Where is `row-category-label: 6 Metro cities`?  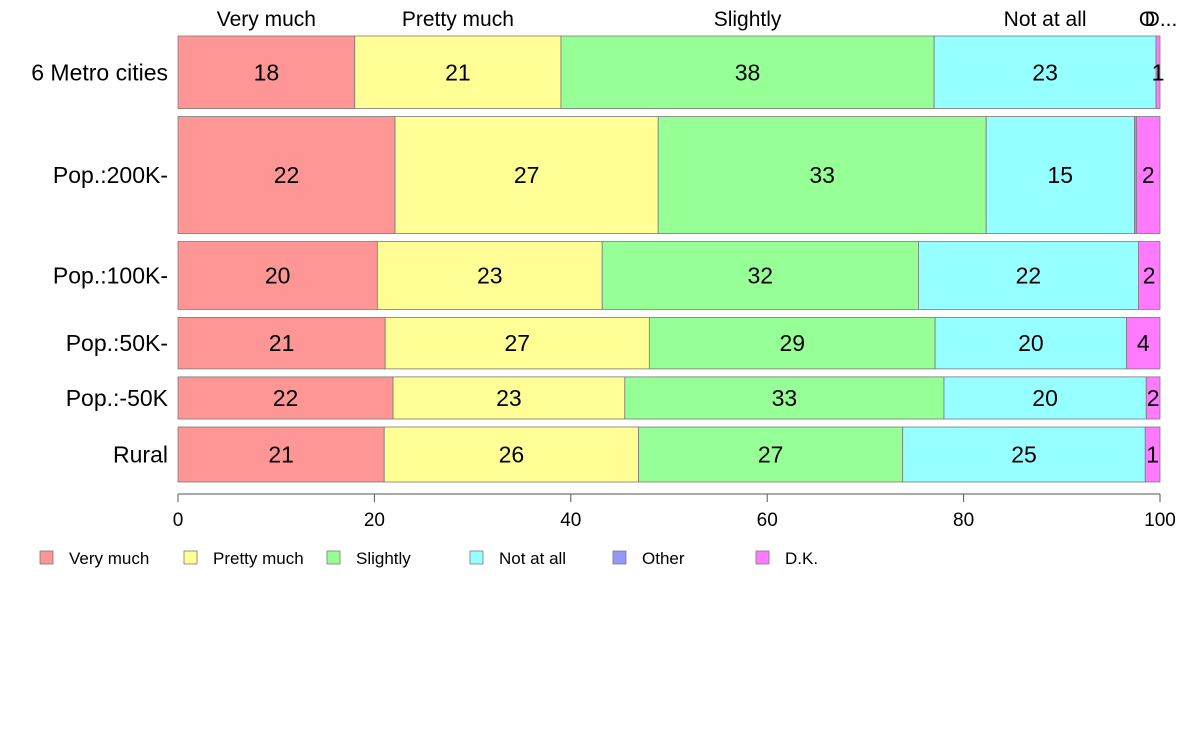
row-category-label: 6 Metro cities is located at coordinates (99, 72).